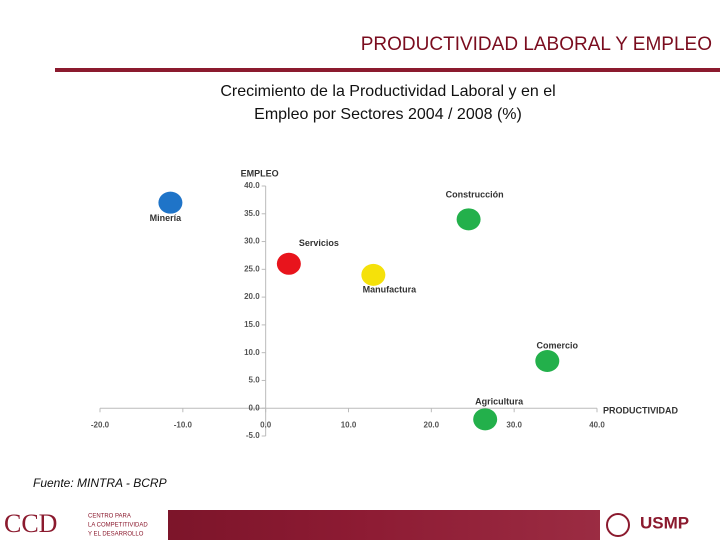 The width and height of the screenshot is (720, 540). Describe the element at coordinates (116, 535) in the screenshot. I see `ccd-text: Y EL DESARROLLO` at that location.